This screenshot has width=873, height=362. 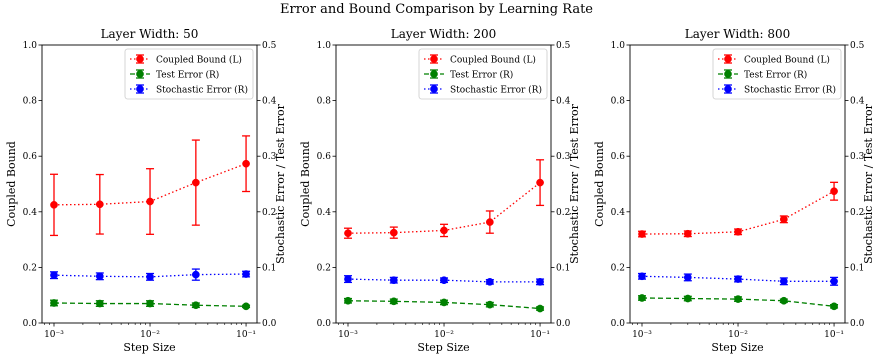 What do you see at coordinates (737, 347) in the screenshot?
I see `x-axis-label: Step Size` at bounding box center [737, 347].